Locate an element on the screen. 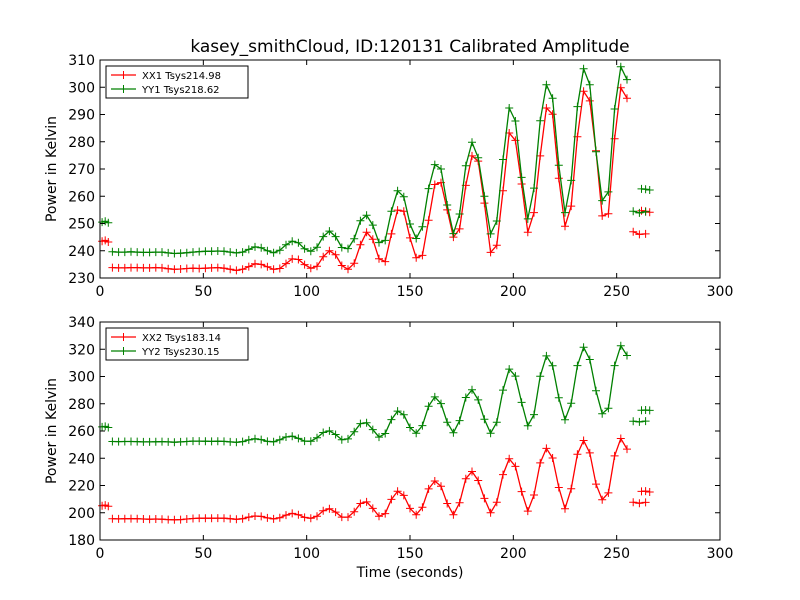  x-tick-label: 100 is located at coordinates (306, 554).